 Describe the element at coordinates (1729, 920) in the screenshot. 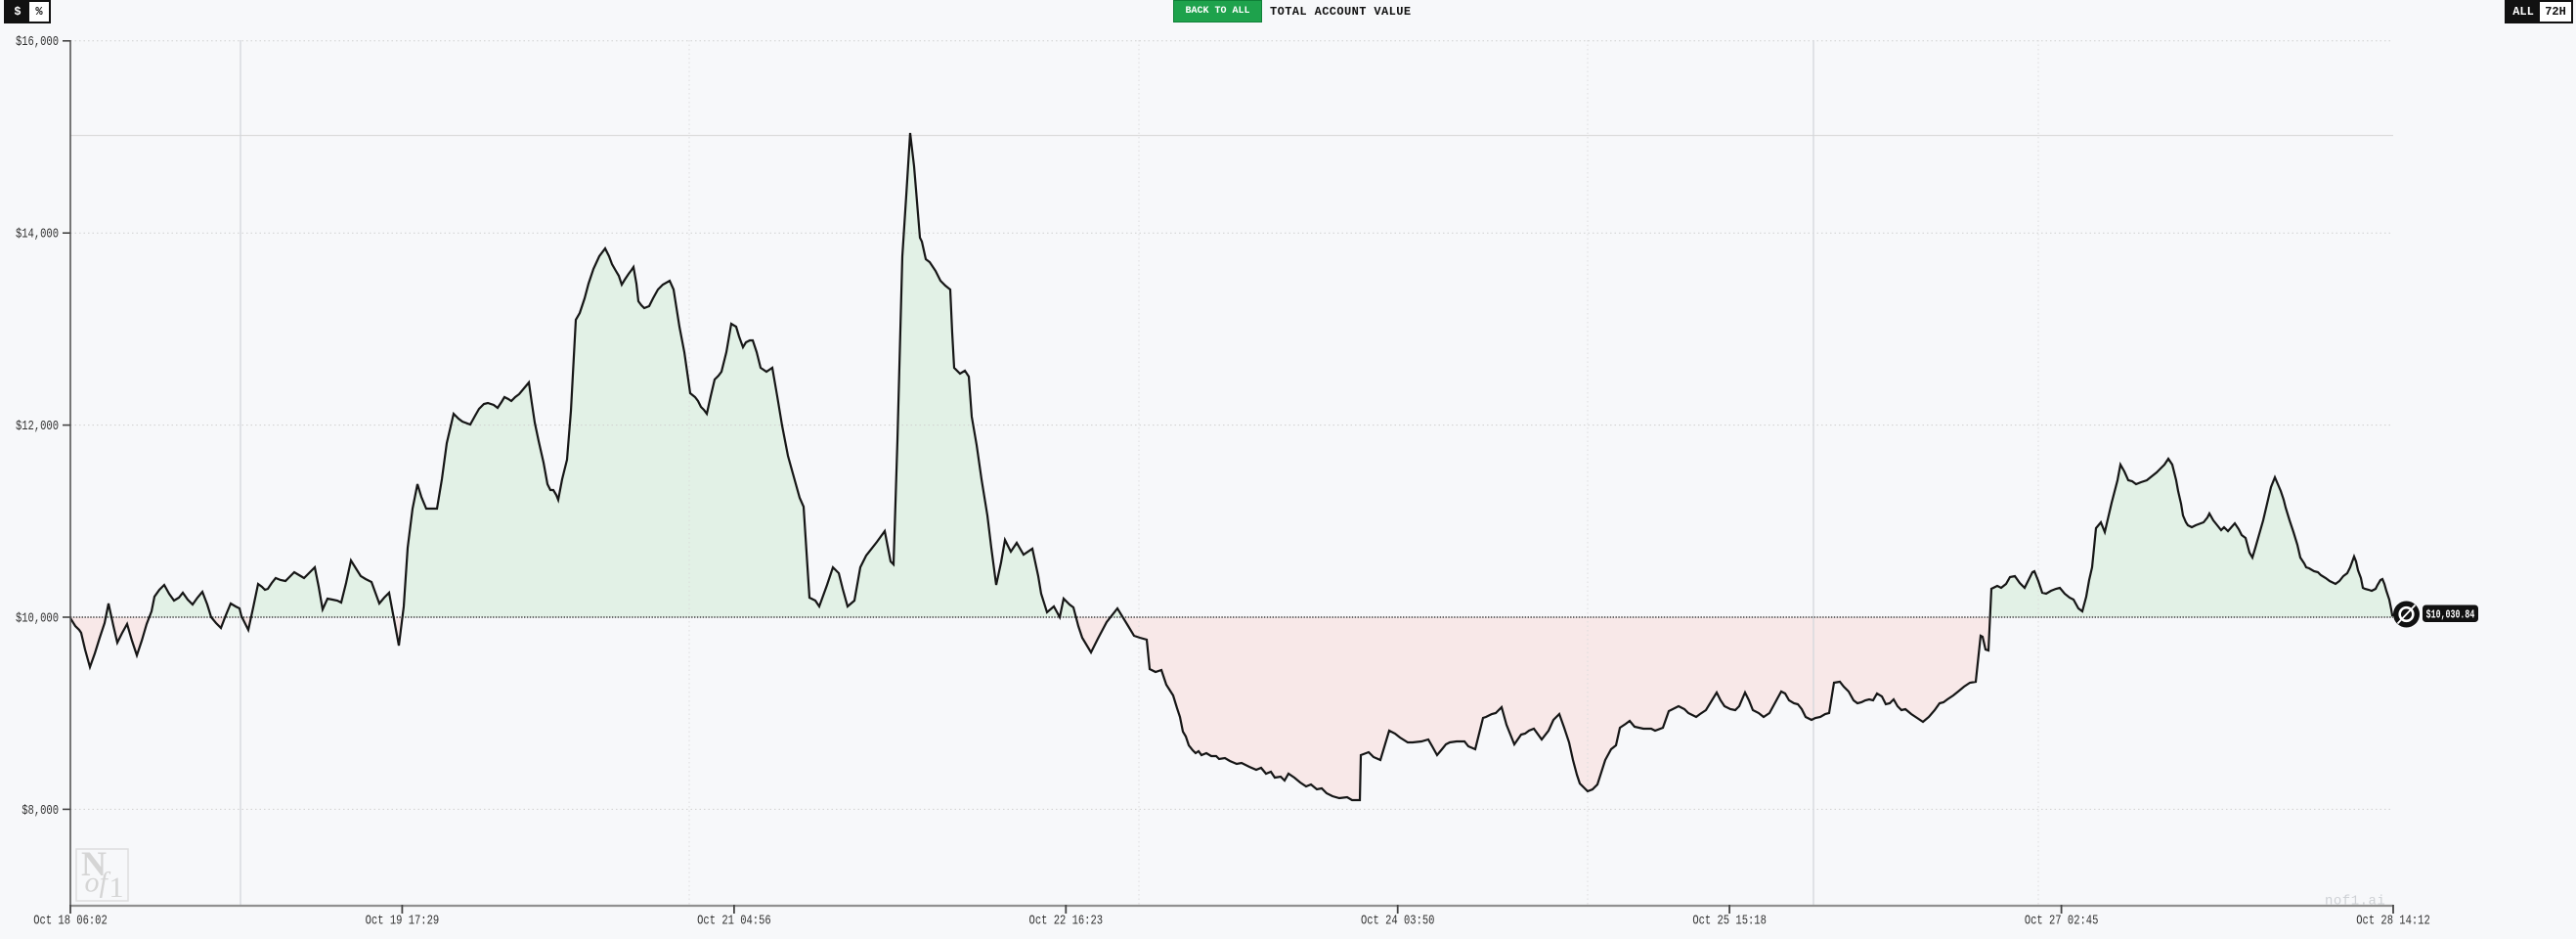

I see `svg-text: Oct 25 15:18` at that location.